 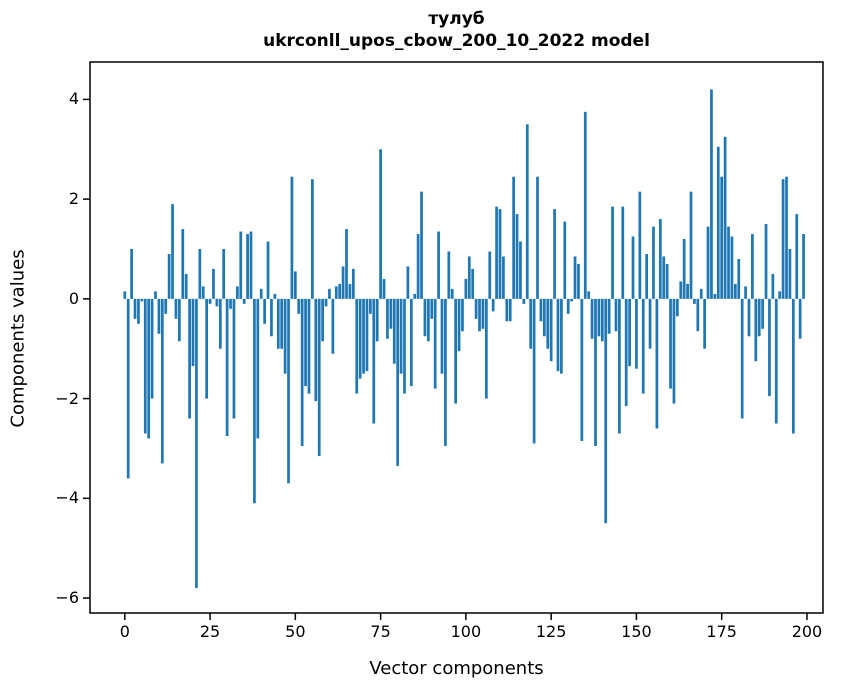 I want to click on y-tick-label: 2, so click(x=73, y=199).